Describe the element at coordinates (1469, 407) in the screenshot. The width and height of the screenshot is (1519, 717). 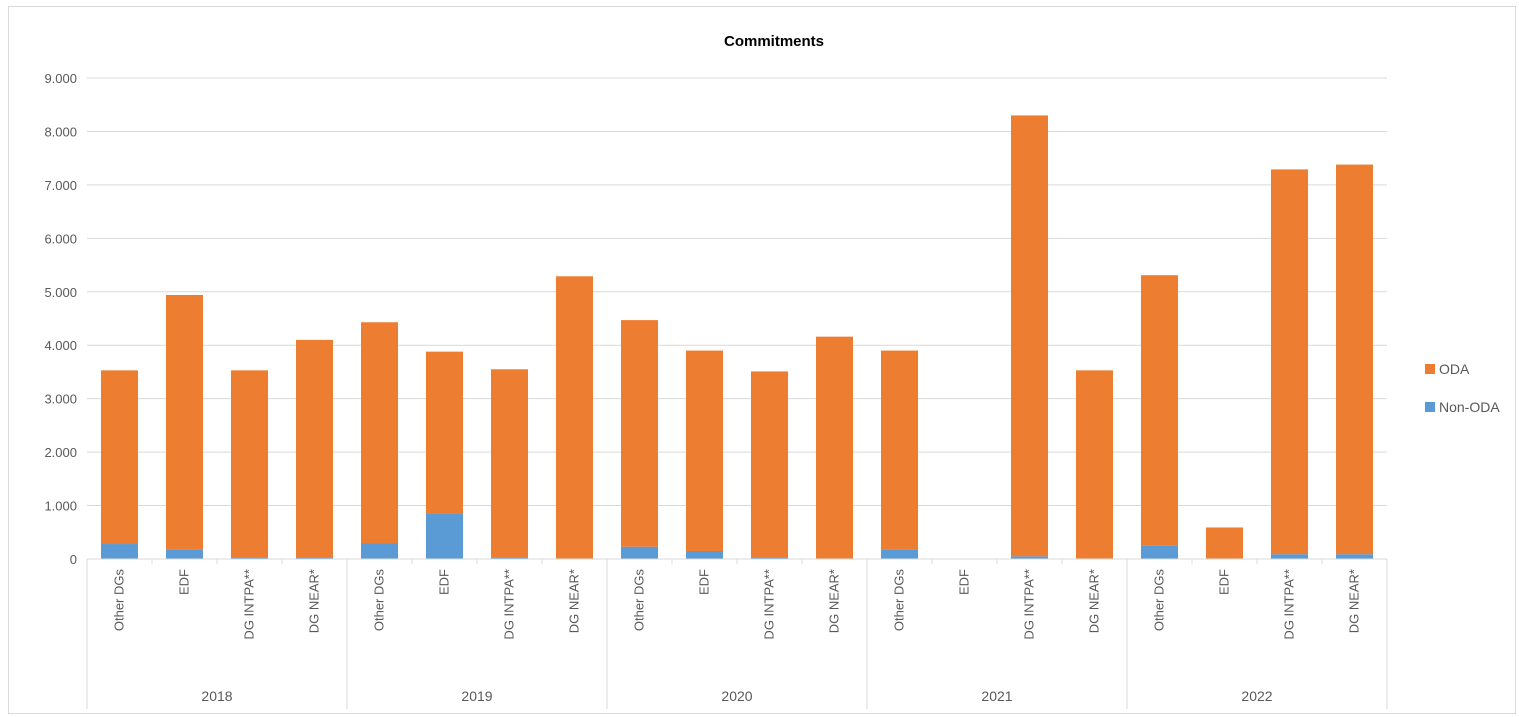
I see `legend-label: Non-ODA` at that location.